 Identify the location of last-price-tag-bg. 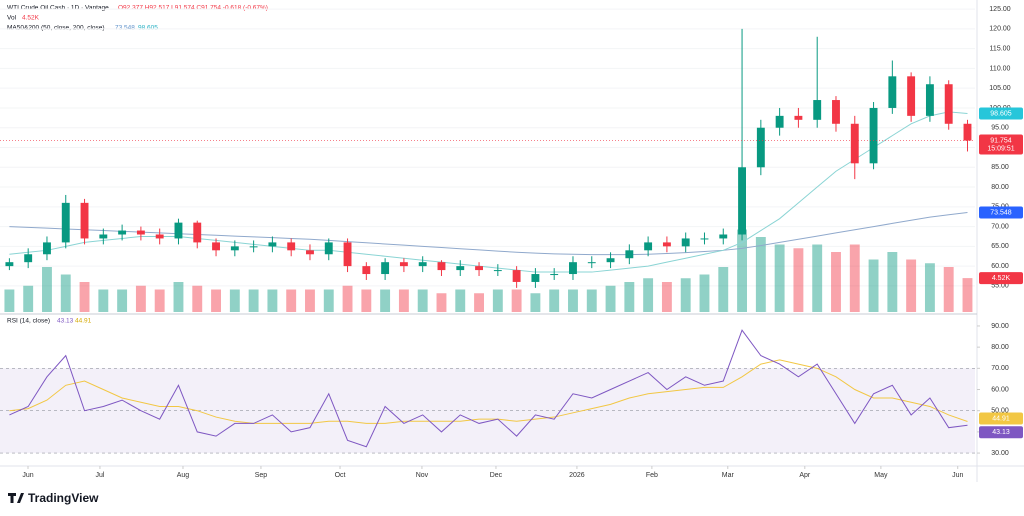
(1001, 144).